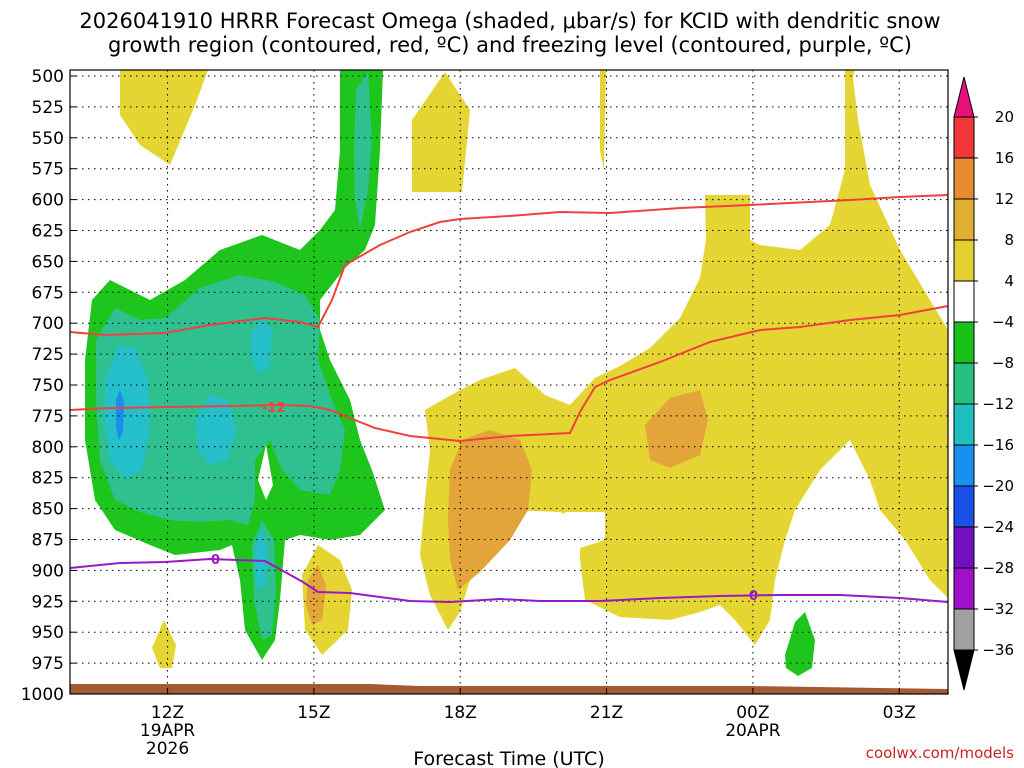  Describe the element at coordinates (1004, 199) in the screenshot. I see `colorbar-label: 12` at that location.